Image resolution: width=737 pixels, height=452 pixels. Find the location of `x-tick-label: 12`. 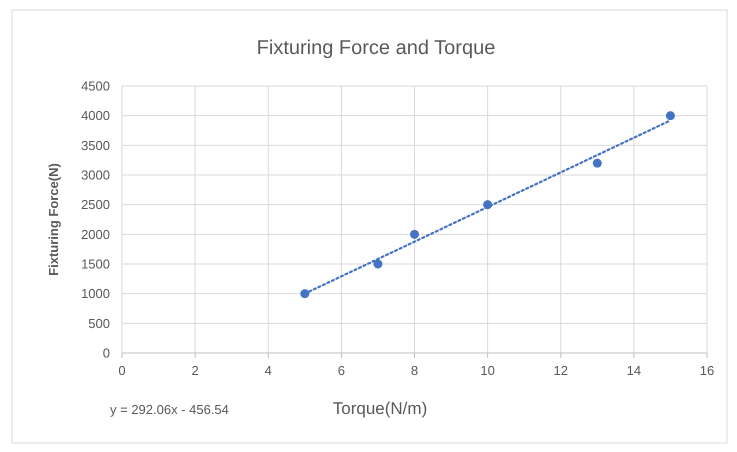

x-tick-label: 12 is located at coordinates (561, 370).